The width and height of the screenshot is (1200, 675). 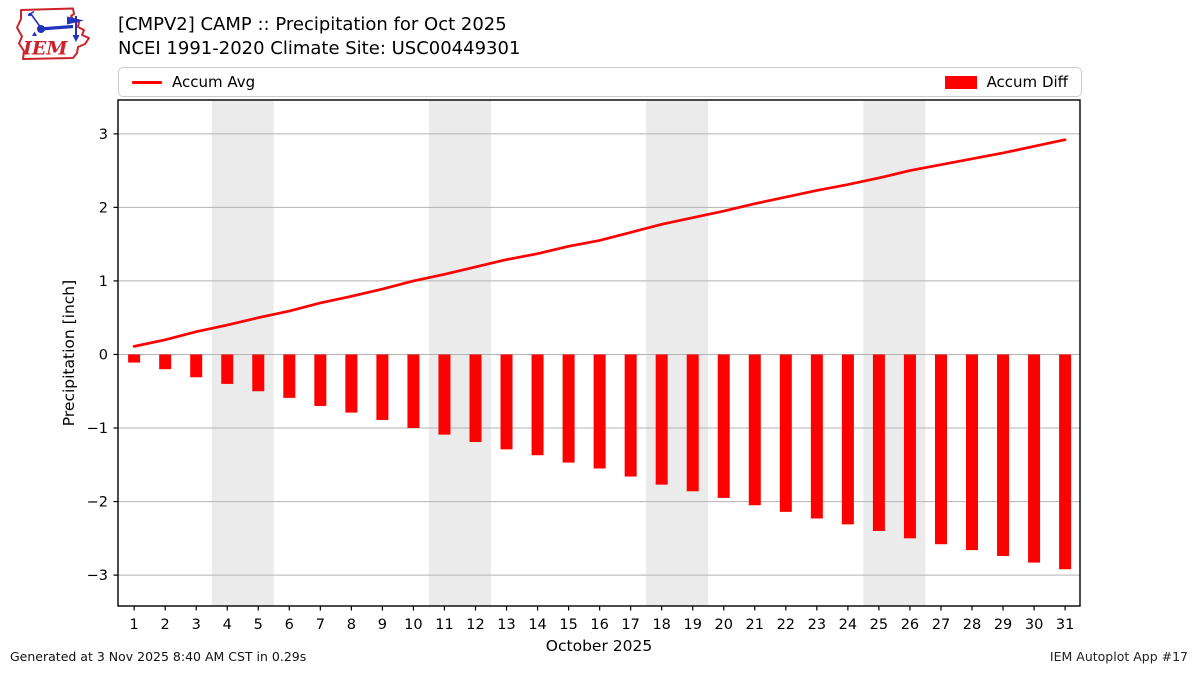 What do you see at coordinates (941, 625) in the screenshot?
I see `x-tick-label: 27` at bounding box center [941, 625].